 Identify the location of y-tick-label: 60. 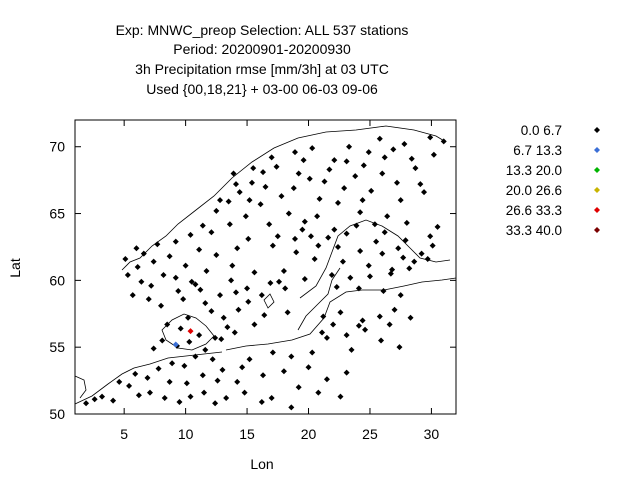
(57, 280).